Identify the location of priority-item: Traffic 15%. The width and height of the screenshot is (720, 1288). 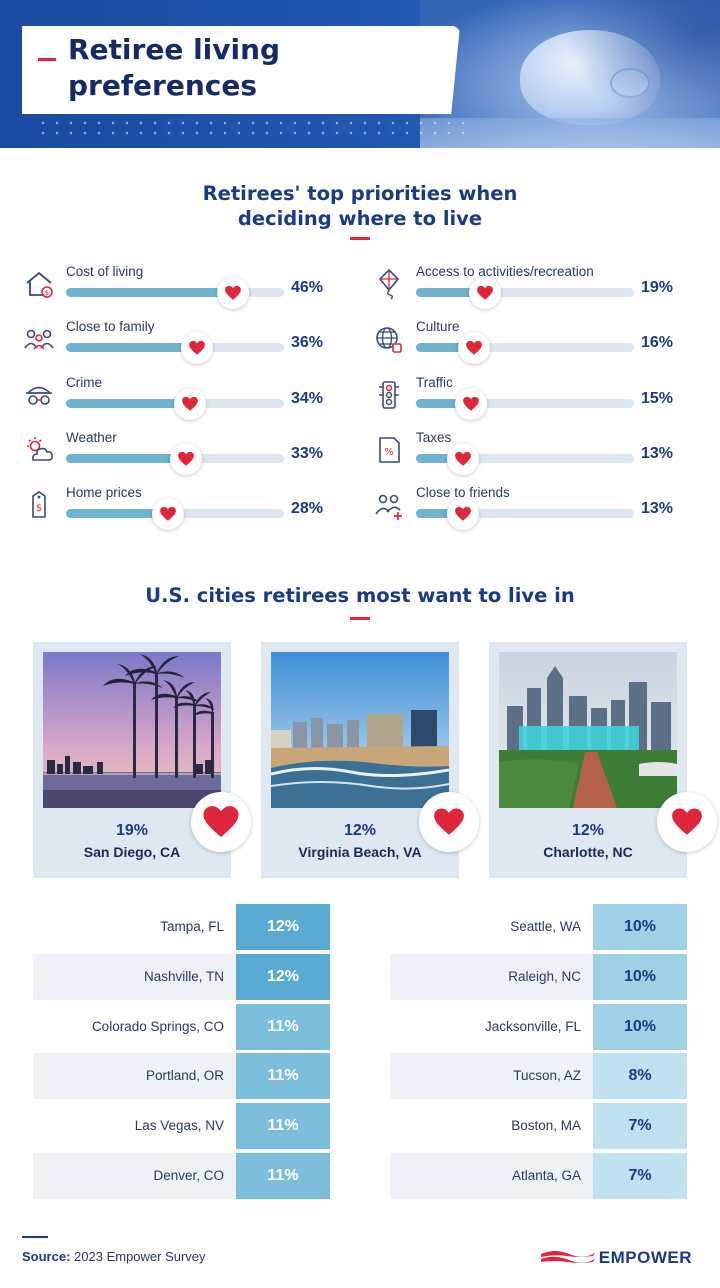
(527, 400).